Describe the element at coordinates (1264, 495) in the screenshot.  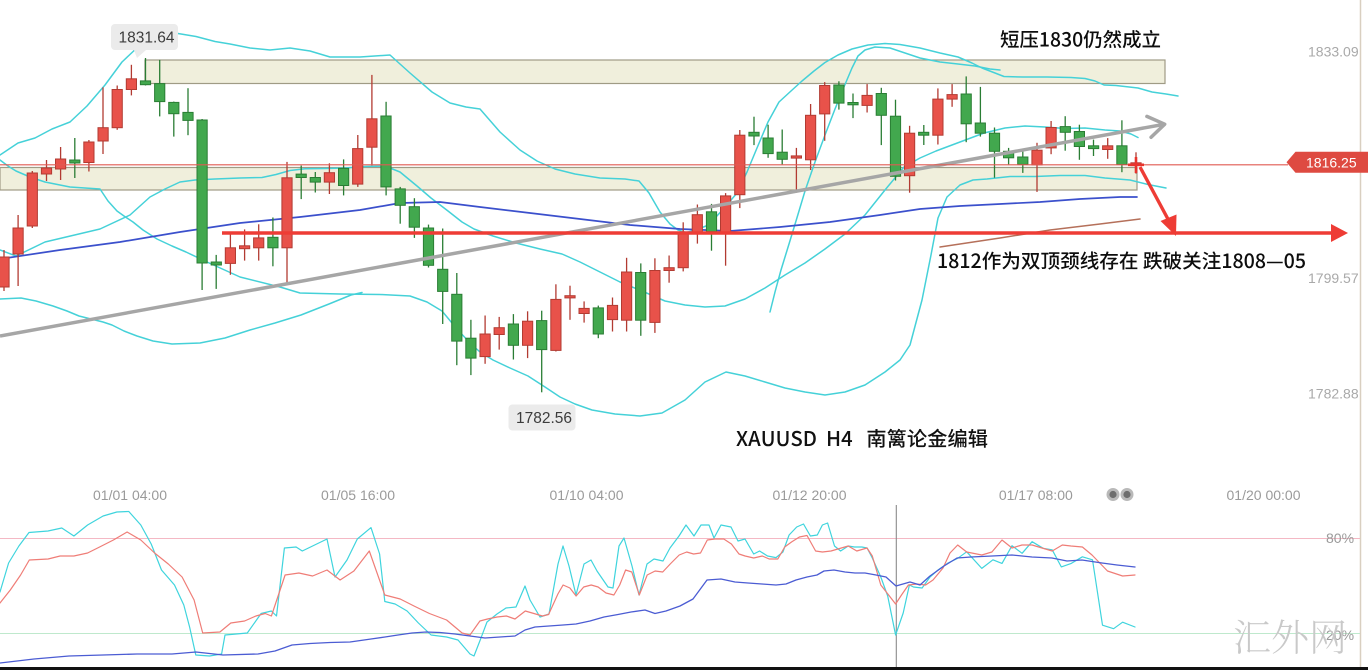
I see `svg-text: 01/20 00:00` at that location.